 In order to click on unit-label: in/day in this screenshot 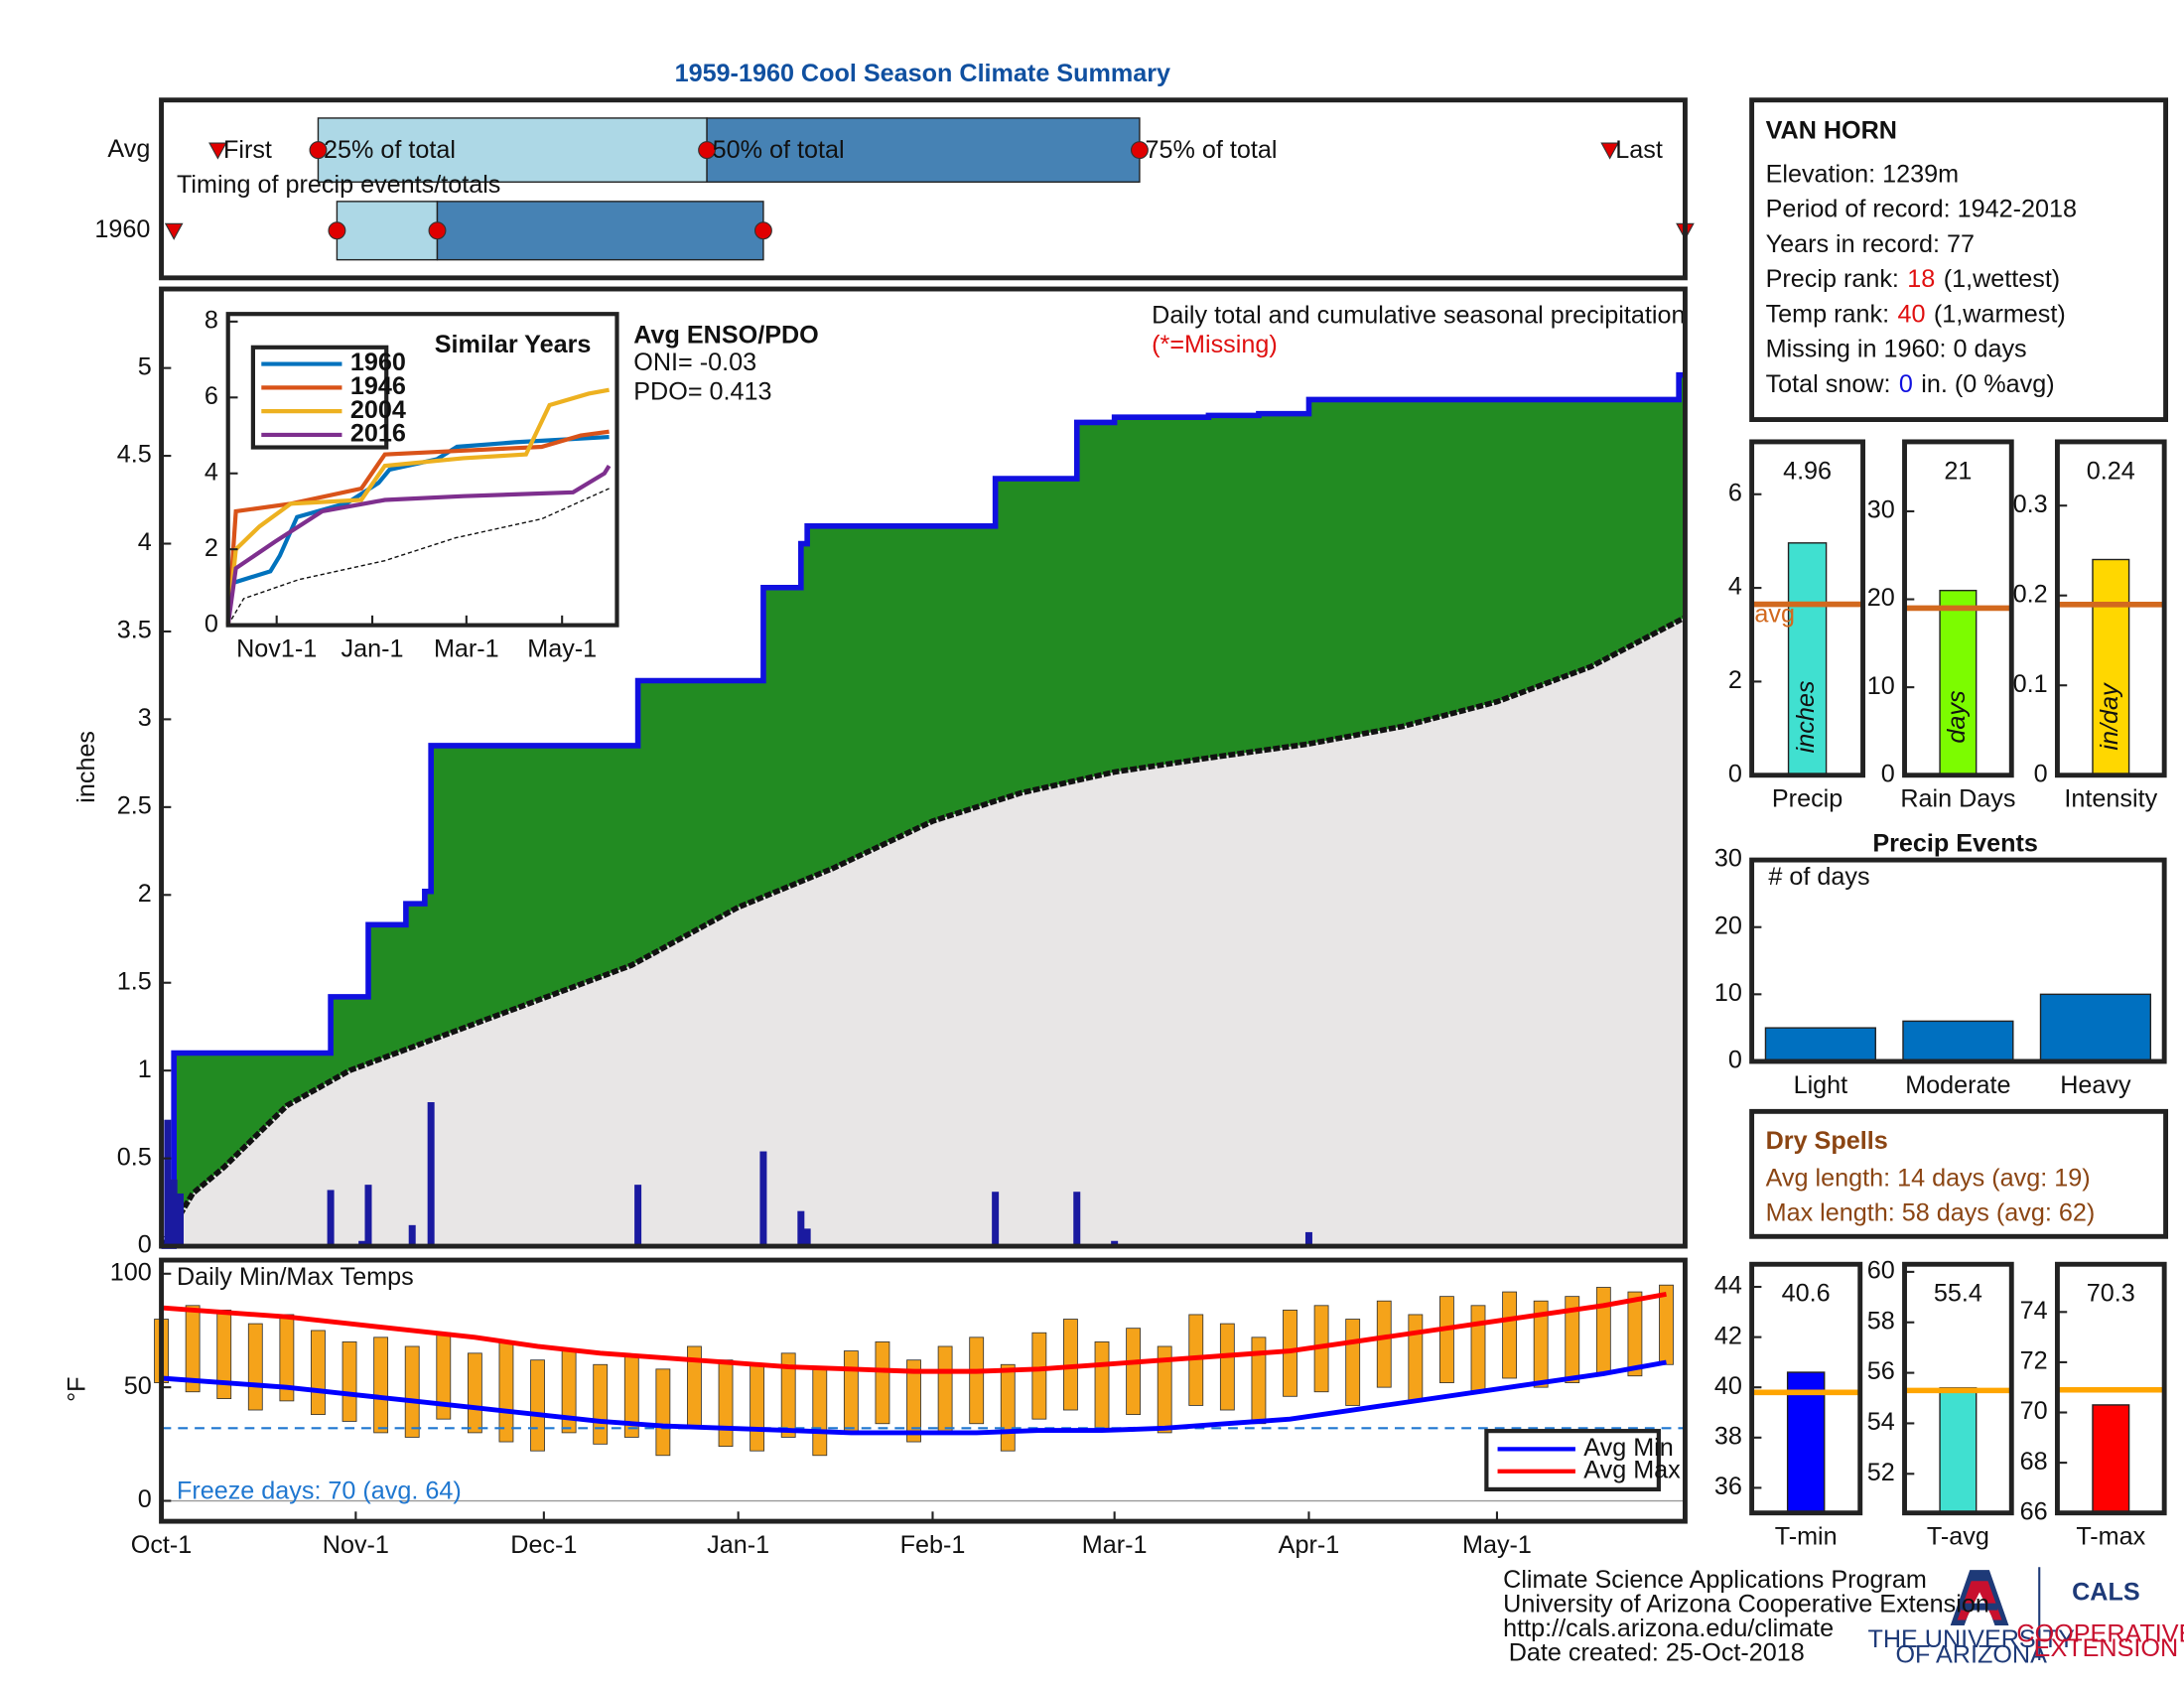, I will do `click(2109, 716)`.